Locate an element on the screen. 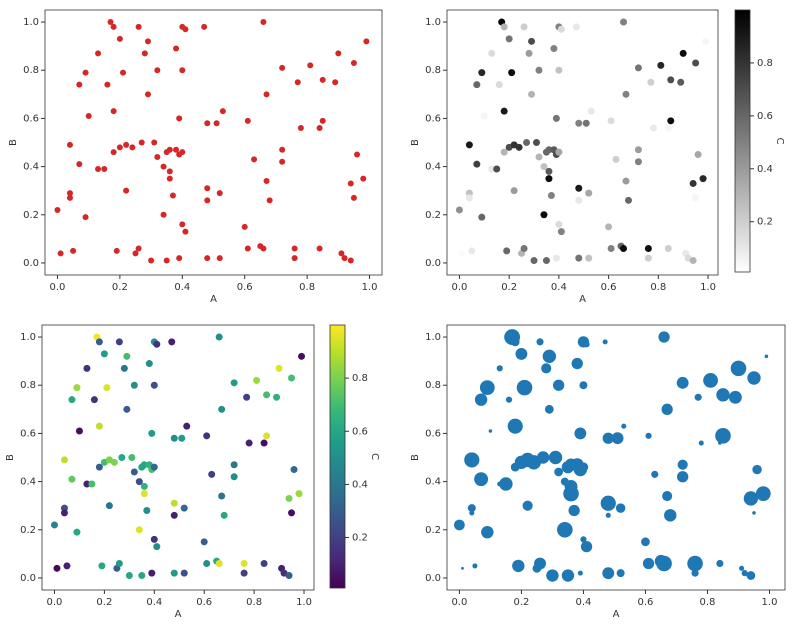 This screenshot has height=629, width=800. x-axis-label: A is located at coordinates (582, 299).